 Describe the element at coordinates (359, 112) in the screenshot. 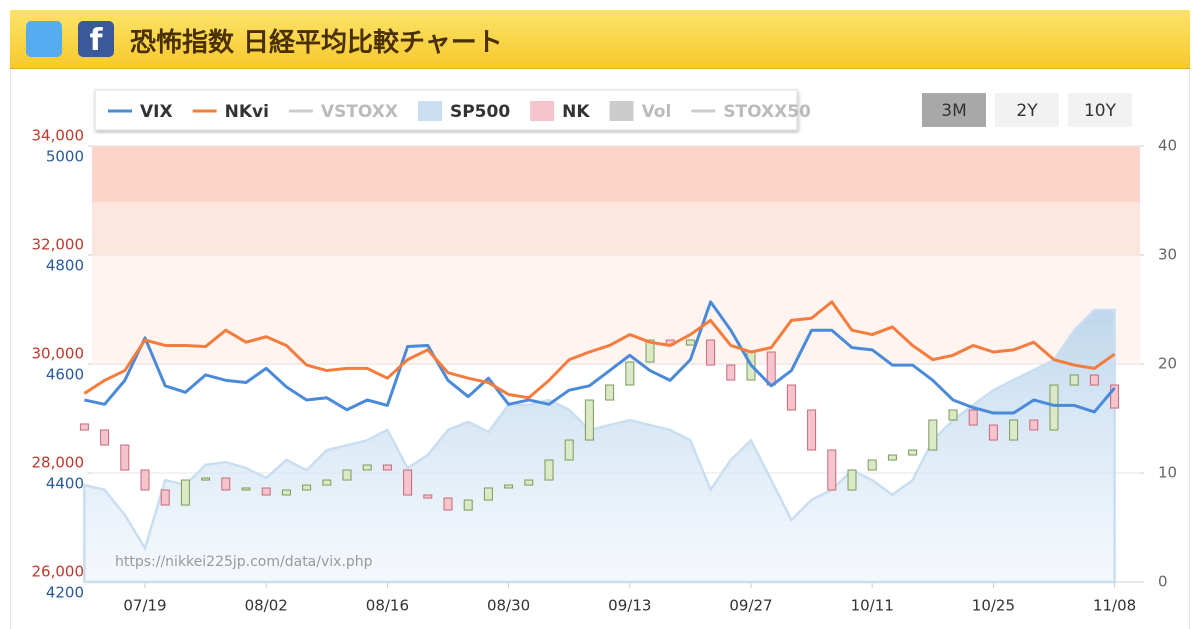

I see `legend-label: VSTOXX` at that location.